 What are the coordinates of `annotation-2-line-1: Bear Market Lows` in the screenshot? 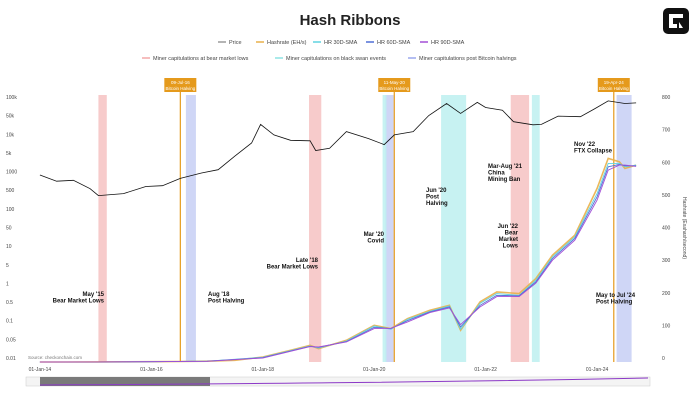 It's located at (293, 268).